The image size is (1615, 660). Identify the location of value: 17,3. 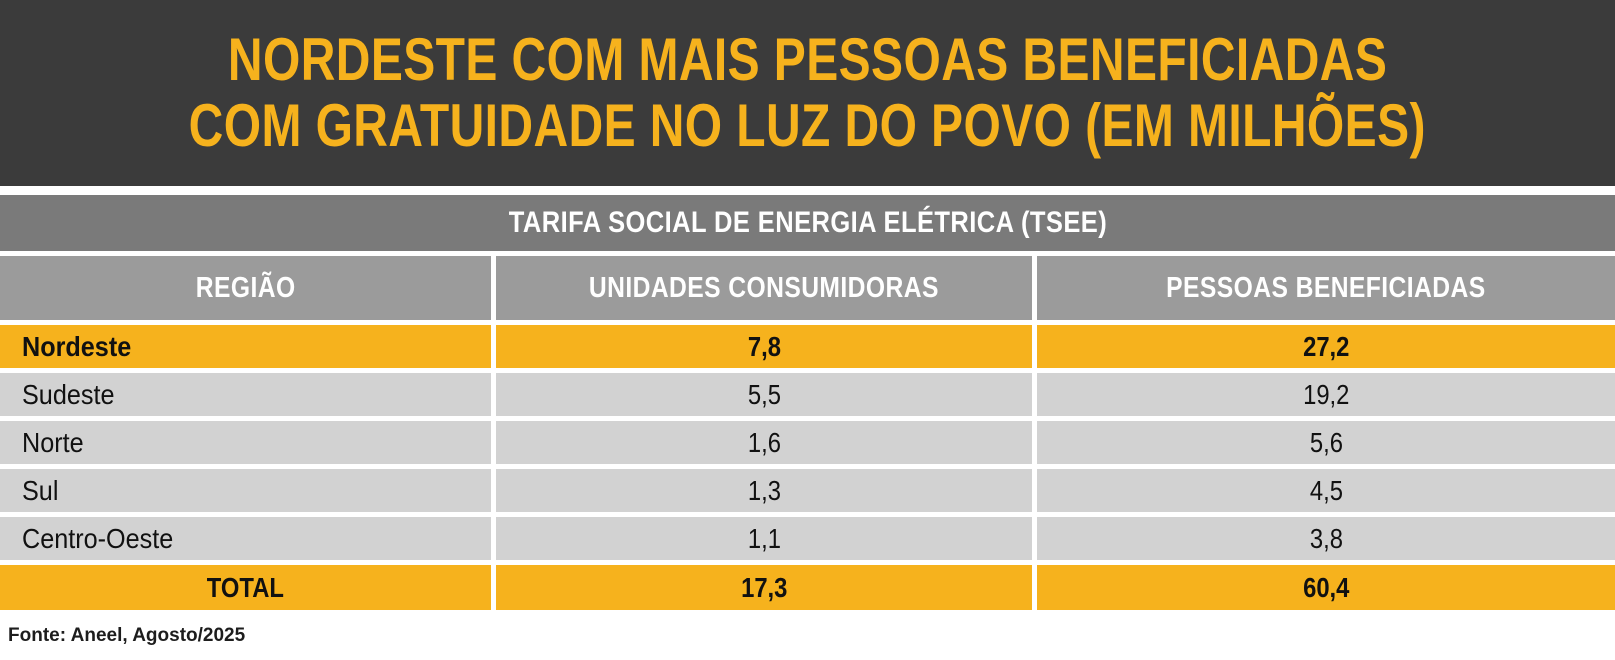
(764, 587).